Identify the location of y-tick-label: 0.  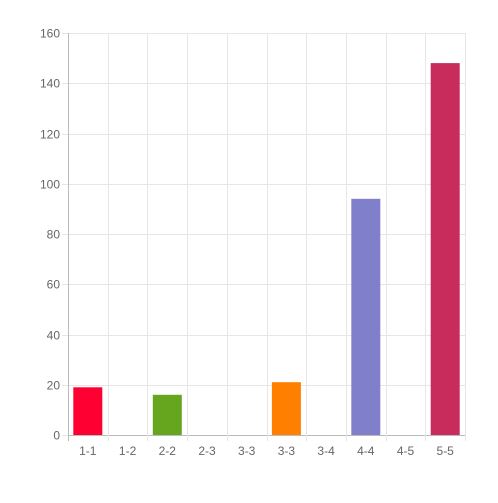
(56, 436).